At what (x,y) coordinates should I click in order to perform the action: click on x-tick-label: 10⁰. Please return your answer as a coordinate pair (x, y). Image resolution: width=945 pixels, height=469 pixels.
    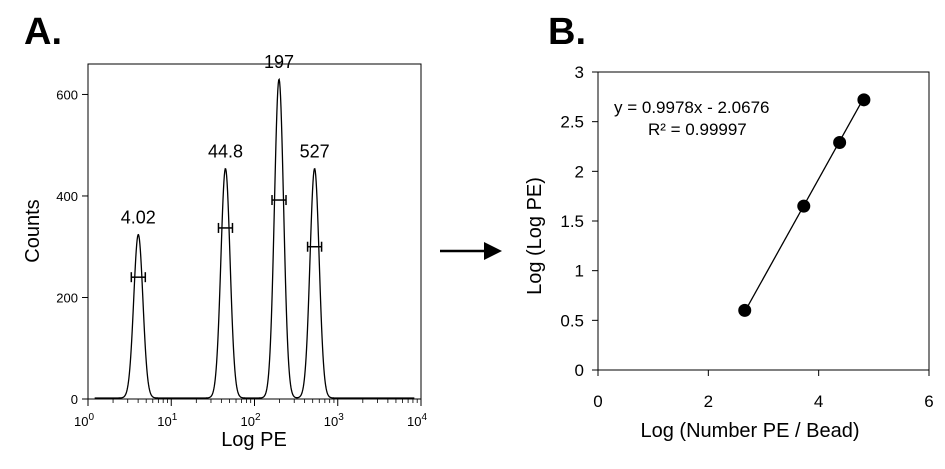
    Looking at the image, I should click on (84, 420).